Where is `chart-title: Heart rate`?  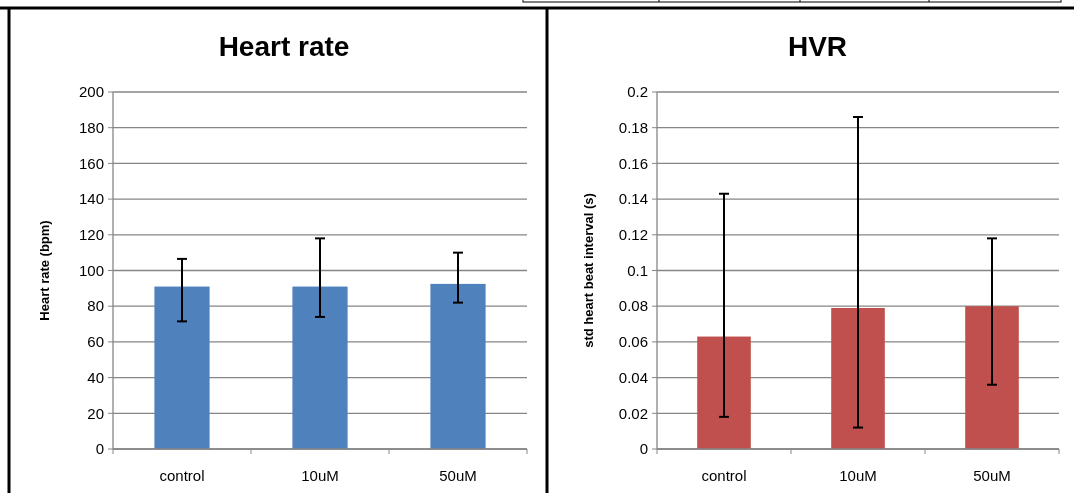
chart-title: Heart rate is located at coordinates (284, 46).